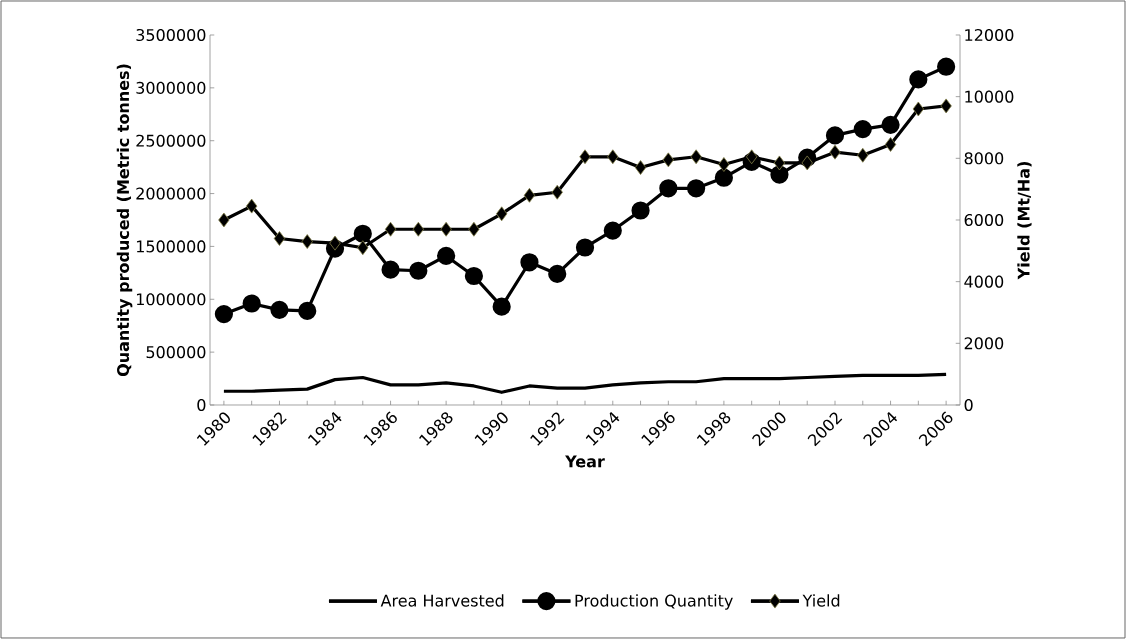  Describe the element at coordinates (984, 281) in the screenshot. I see `y2-tick-label: 4000` at that location.